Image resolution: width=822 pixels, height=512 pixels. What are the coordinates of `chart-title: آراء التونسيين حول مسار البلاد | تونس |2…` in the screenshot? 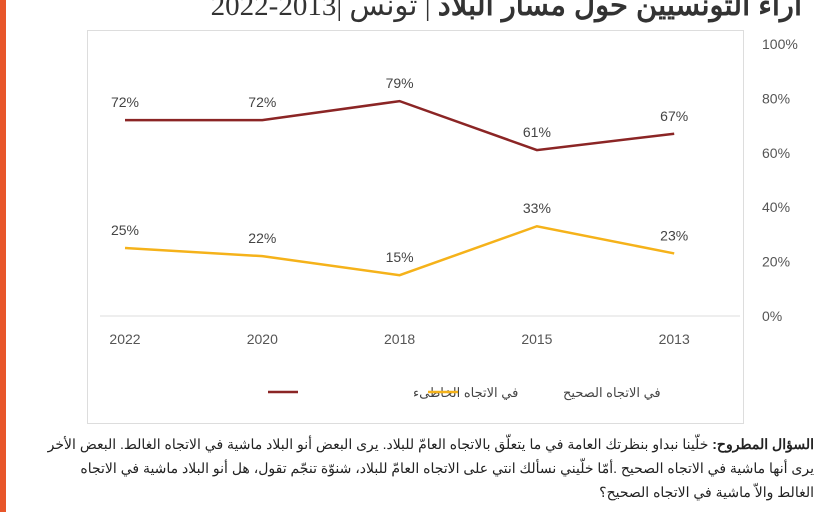 It's located at (506, 11).